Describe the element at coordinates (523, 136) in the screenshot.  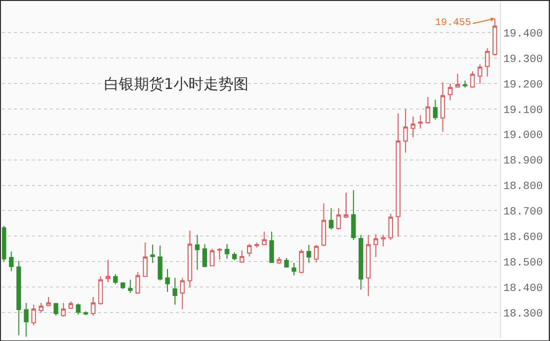
I see `y-tick-label: 19.000` at that location.